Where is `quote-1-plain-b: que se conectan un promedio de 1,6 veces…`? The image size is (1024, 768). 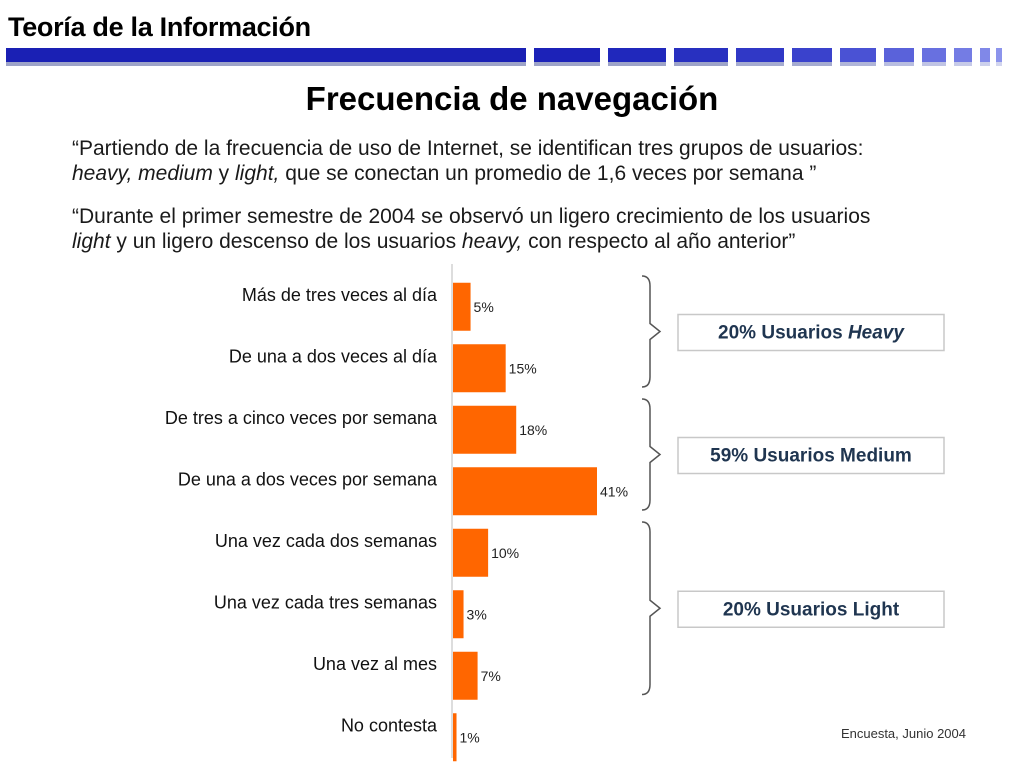
quote-1-plain-b: que se conectan un promedio de 1,6 veces… is located at coordinates (548, 173).